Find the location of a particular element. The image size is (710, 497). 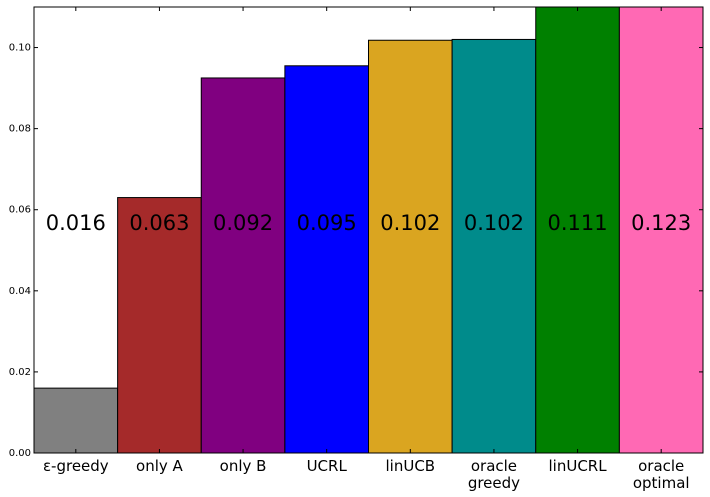

value-label-2: 0.092 is located at coordinates (243, 223).